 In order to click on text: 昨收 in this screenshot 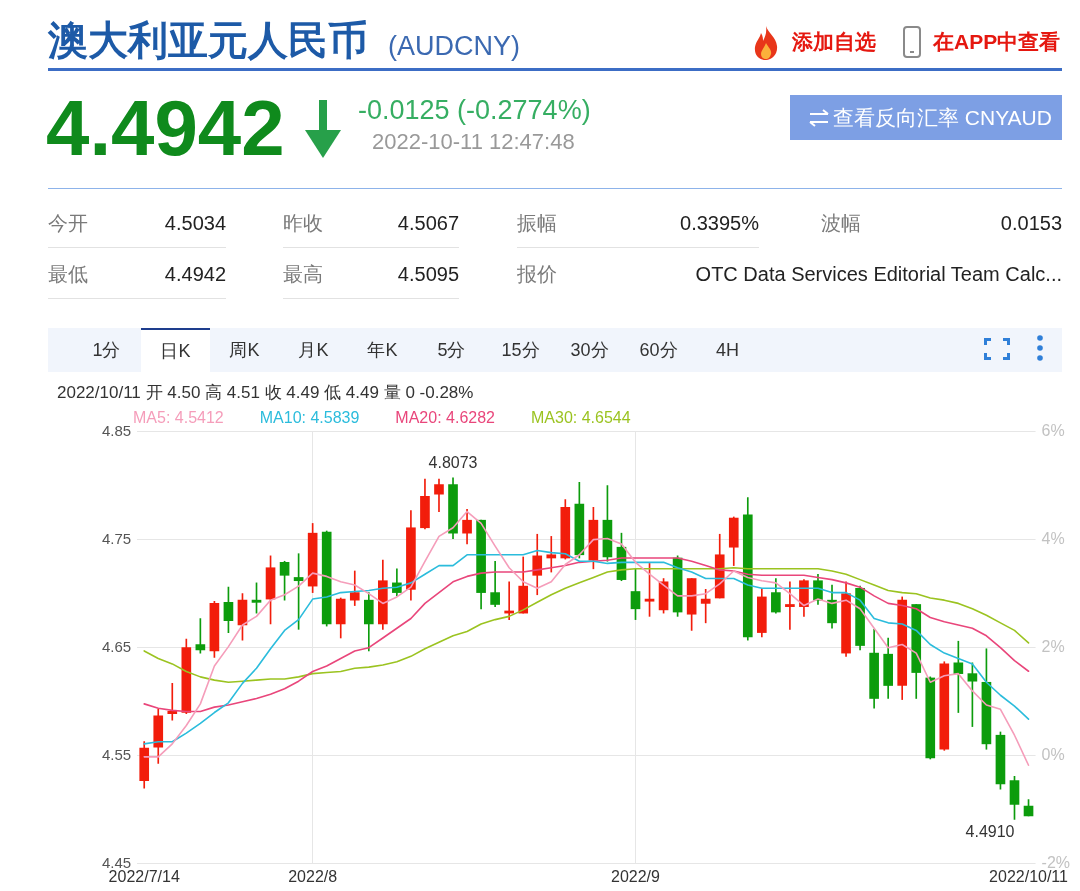, I will do `click(303, 223)`.